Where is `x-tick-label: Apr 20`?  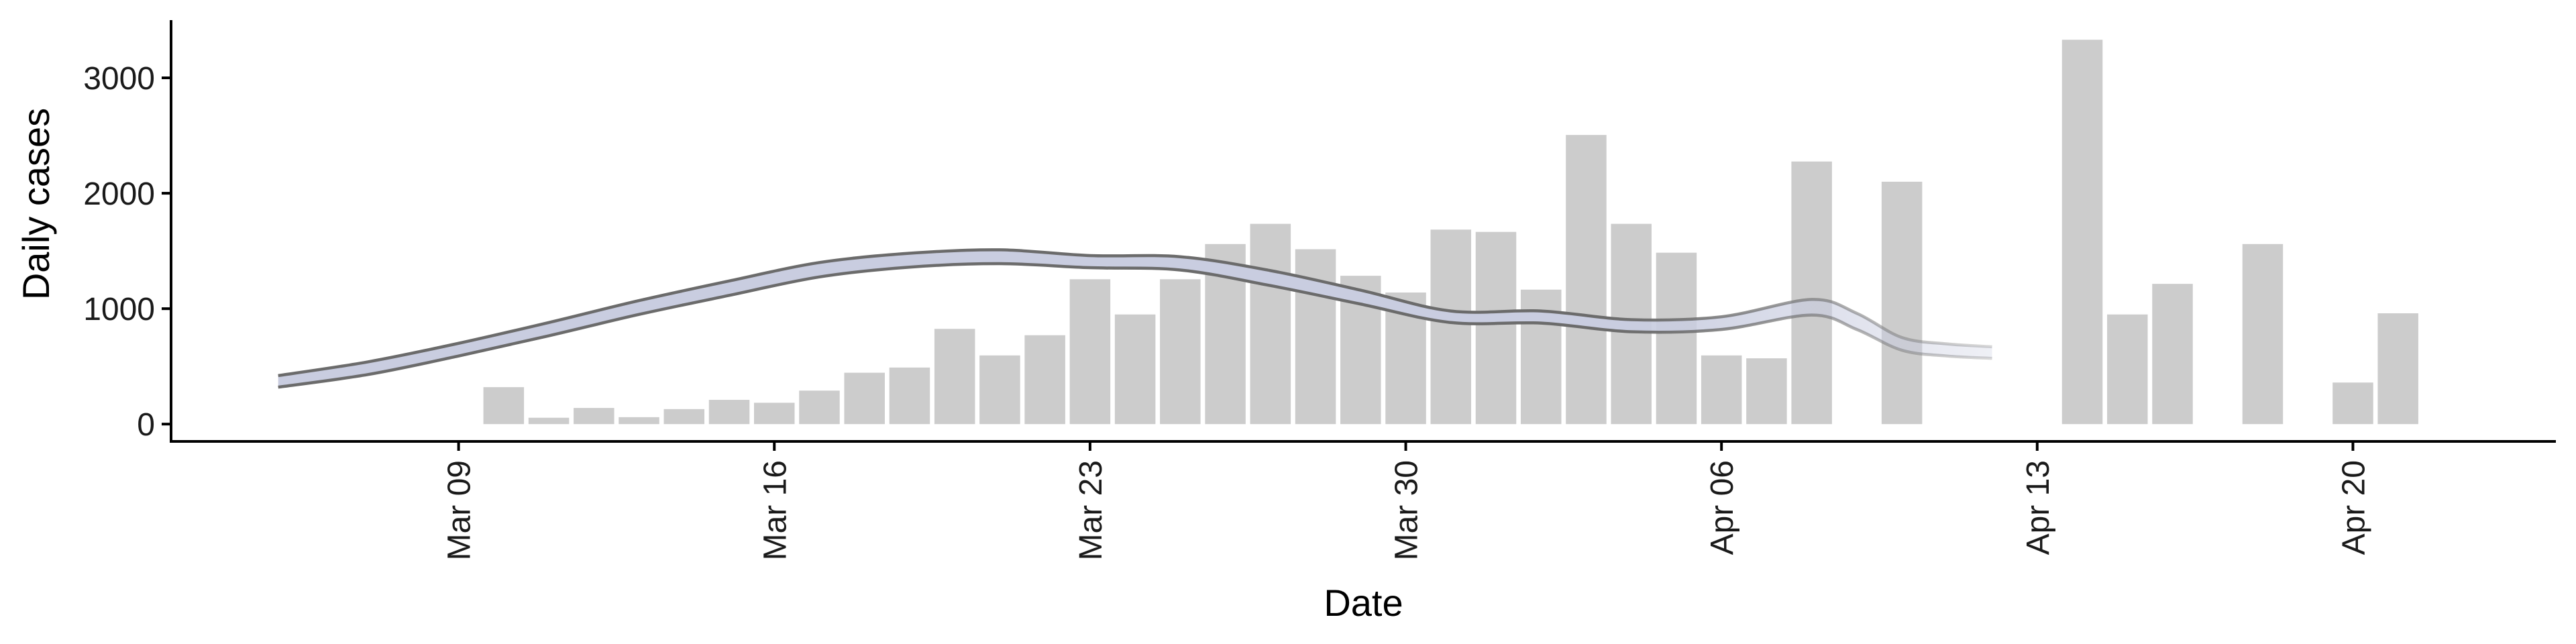 x-tick-label: Apr 20 is located at coordinates (2353, 507).